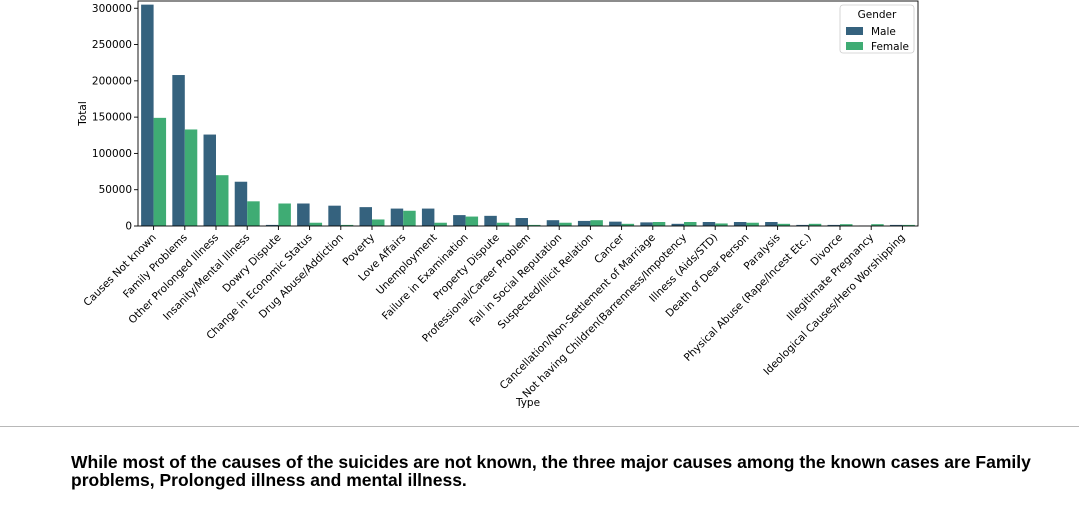 This screenshot has height=506, width=1079. Describe the element at coordinates (890, 47) in the screenshot. I see `legend-label: Female` at that location.